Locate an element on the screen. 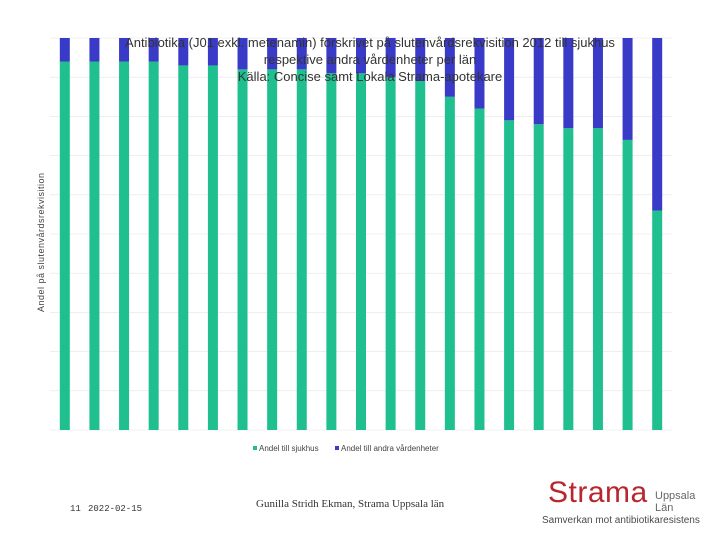 Image resolution: width=720 pixels, height=540 pixels. legend-label: Andel till andra vårdenheter is located at coordinates (390, 448).